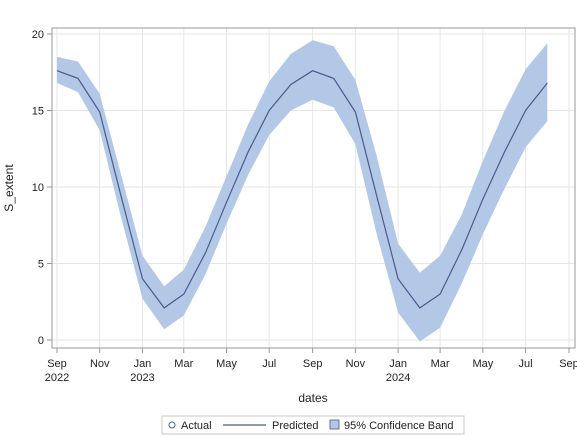  I want to click on x-tick-year-label: 2024, so click(398, 378).